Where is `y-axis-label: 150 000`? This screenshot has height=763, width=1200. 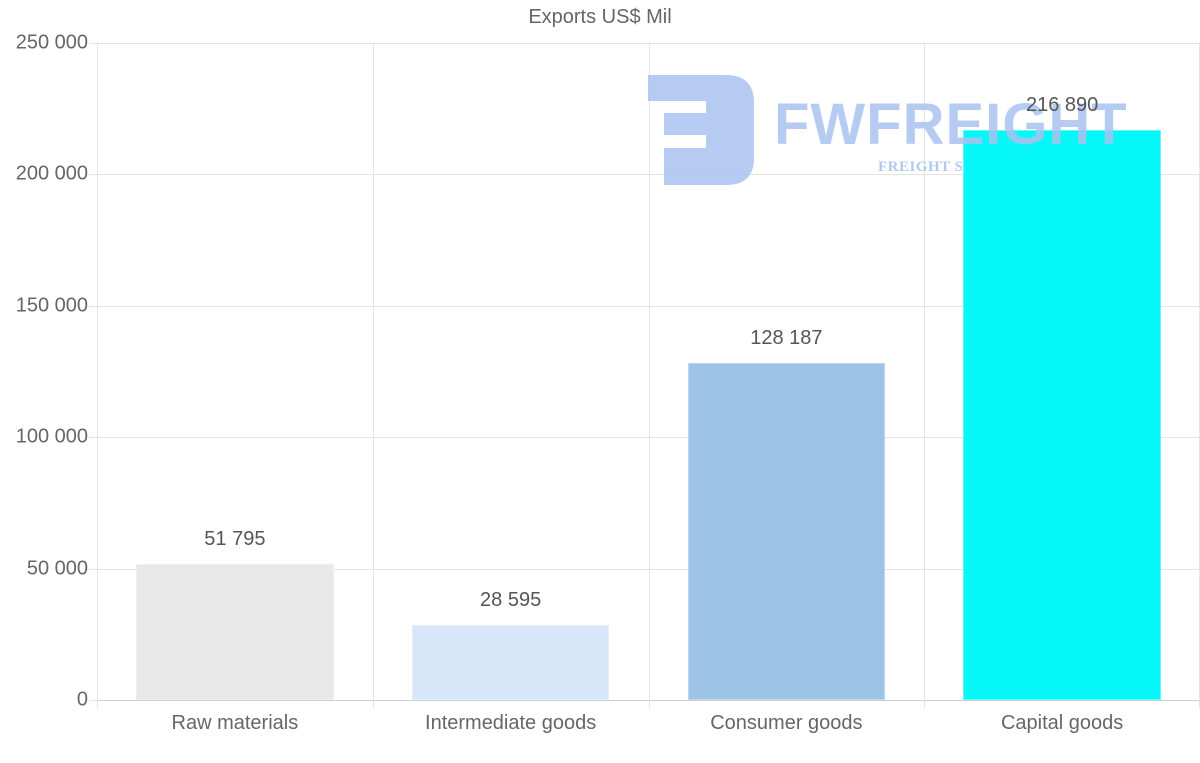
y-axis-label: 150 000 is located at coordinates (51, 305).